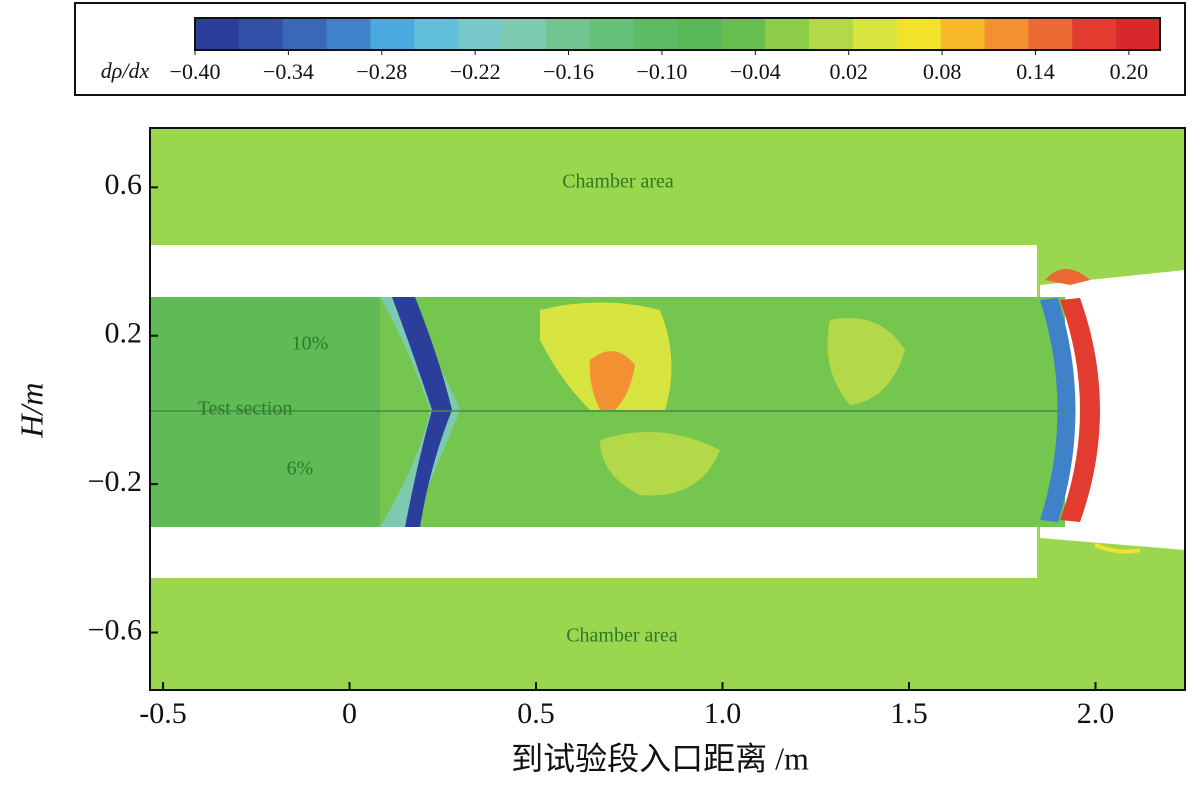 The width and height of the screenshot is (1200, 785). Describe the element at coordinates (723, 713) in the screenshot. I see `x-tick-label: 1.0` at that location.